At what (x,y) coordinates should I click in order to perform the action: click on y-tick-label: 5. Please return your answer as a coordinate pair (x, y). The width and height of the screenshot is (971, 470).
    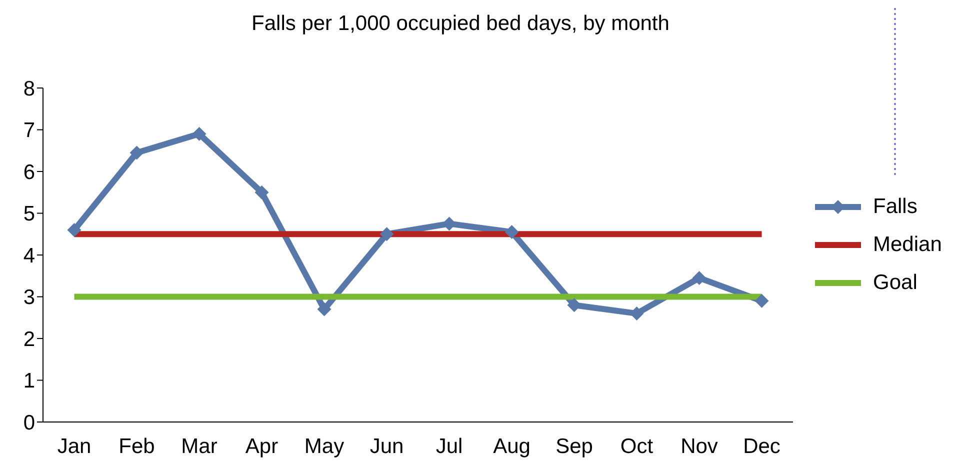
    Looking at the image, I should click on (29, 214).